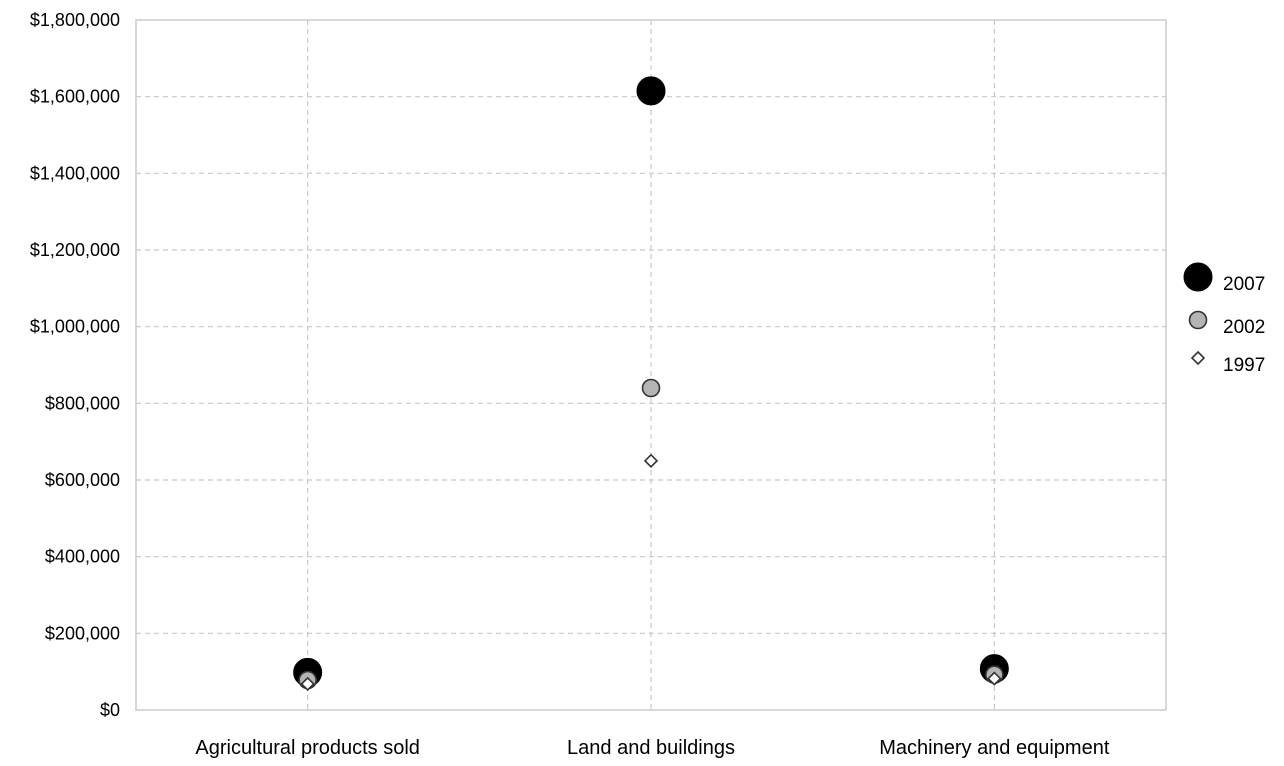  I want to click on data-point-2007, so click(651, 91).